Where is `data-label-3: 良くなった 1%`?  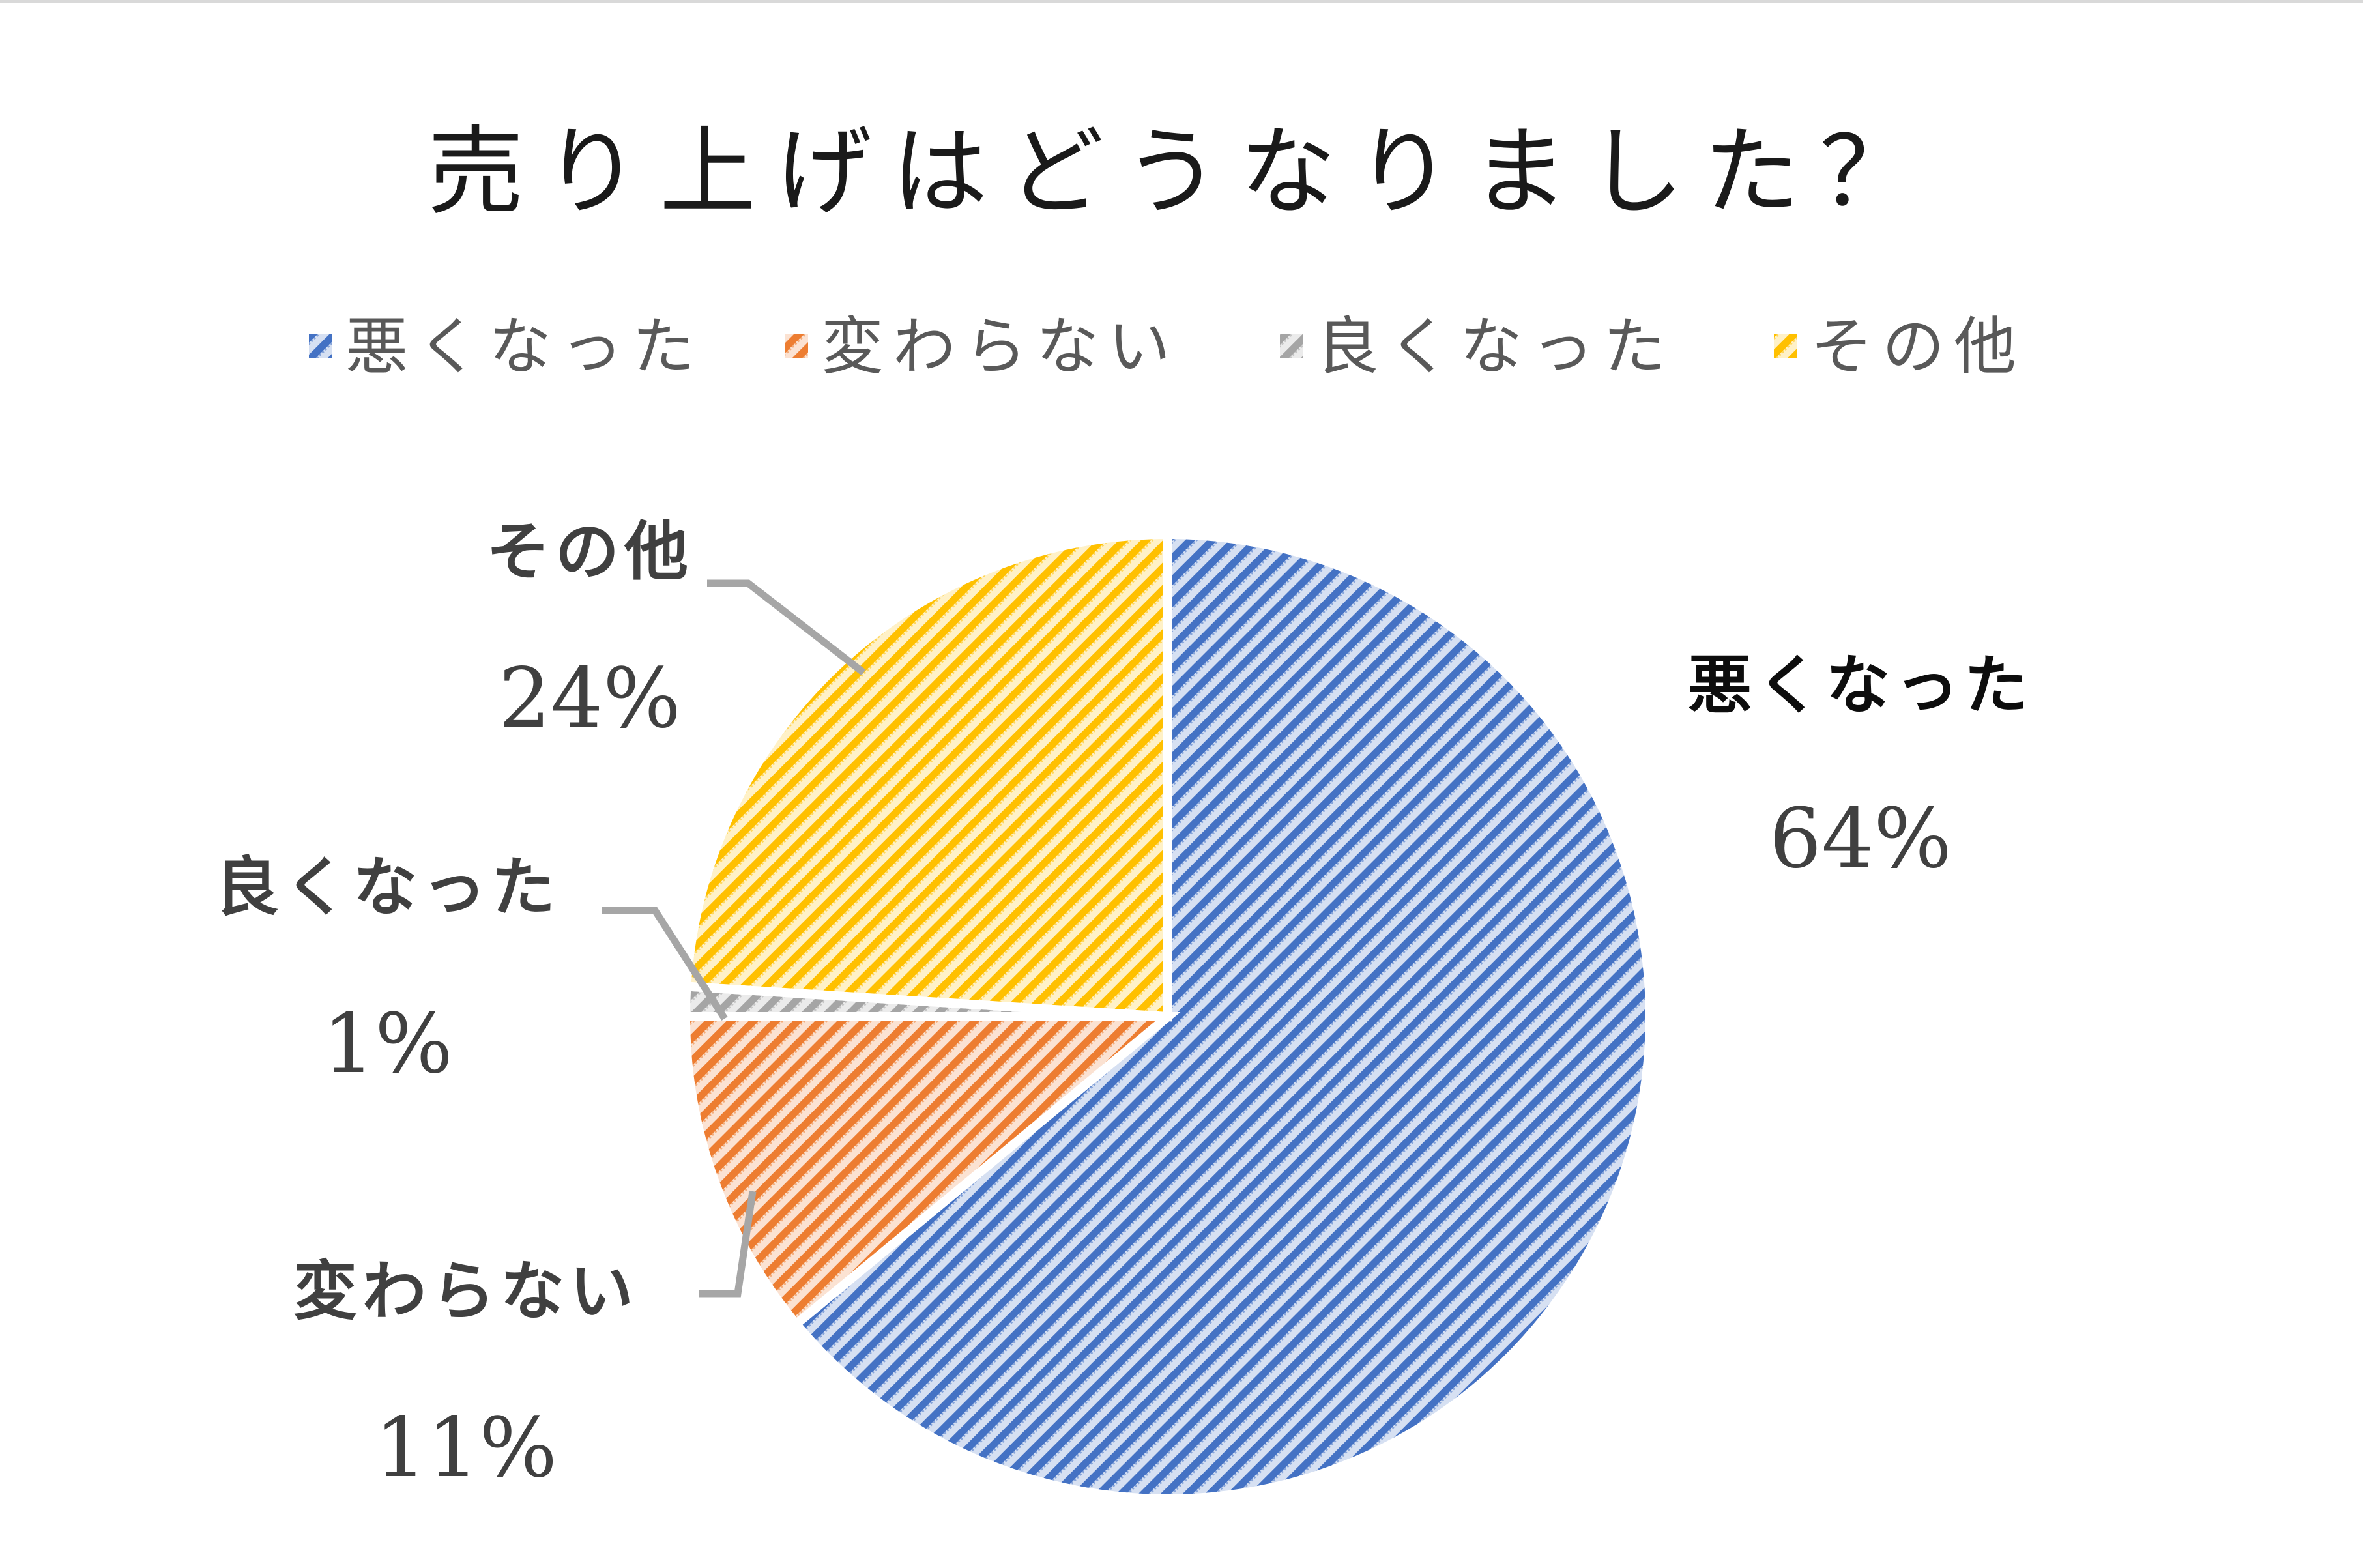 data-label-3: 良くなった 1% is located at coordinates (387, 971).